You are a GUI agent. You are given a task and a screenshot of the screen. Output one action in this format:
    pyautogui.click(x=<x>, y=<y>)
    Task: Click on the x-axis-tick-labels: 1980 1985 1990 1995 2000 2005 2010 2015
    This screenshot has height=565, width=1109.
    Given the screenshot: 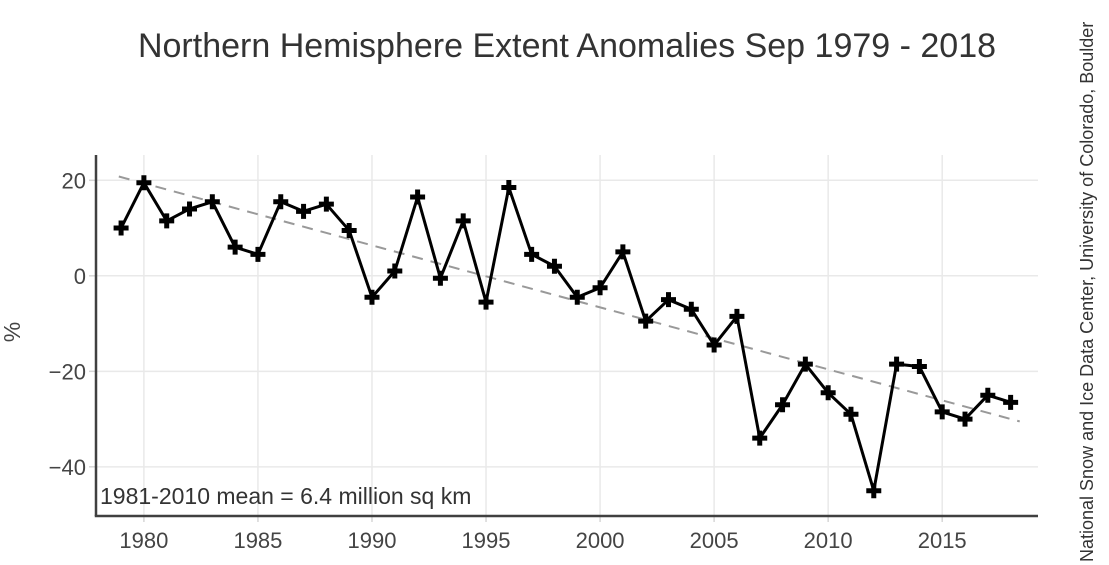 What is the action you would take?
    pyautogui.click(x=542, y=540)
    